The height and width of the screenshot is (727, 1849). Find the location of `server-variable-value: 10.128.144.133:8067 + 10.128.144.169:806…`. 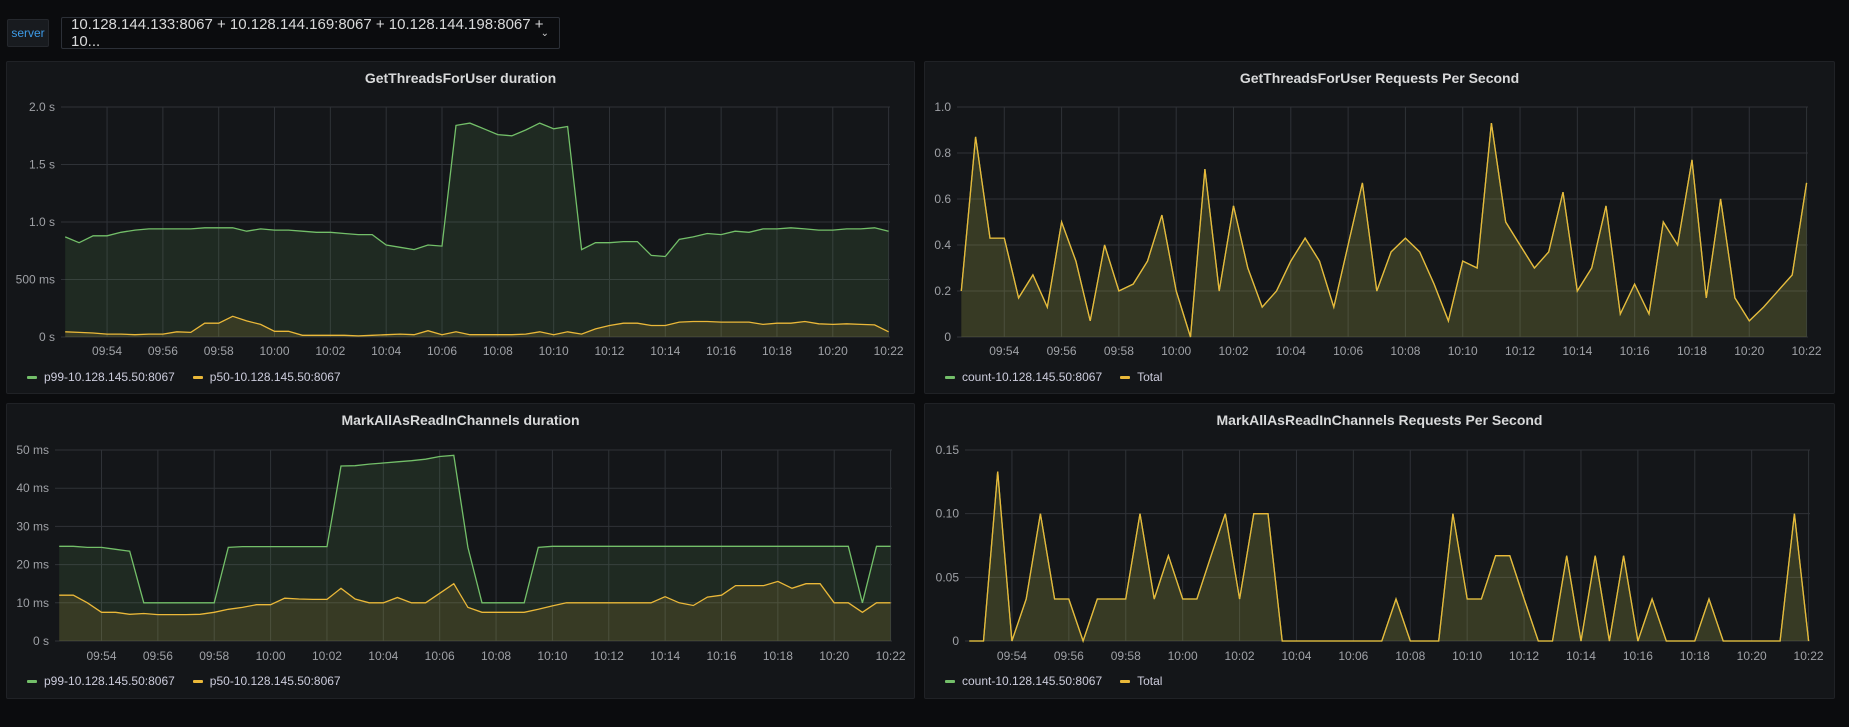

server-variable-value: 10.128.144.133:8067 + 10.128.144.169:806… is located at coordinates (307, 33).